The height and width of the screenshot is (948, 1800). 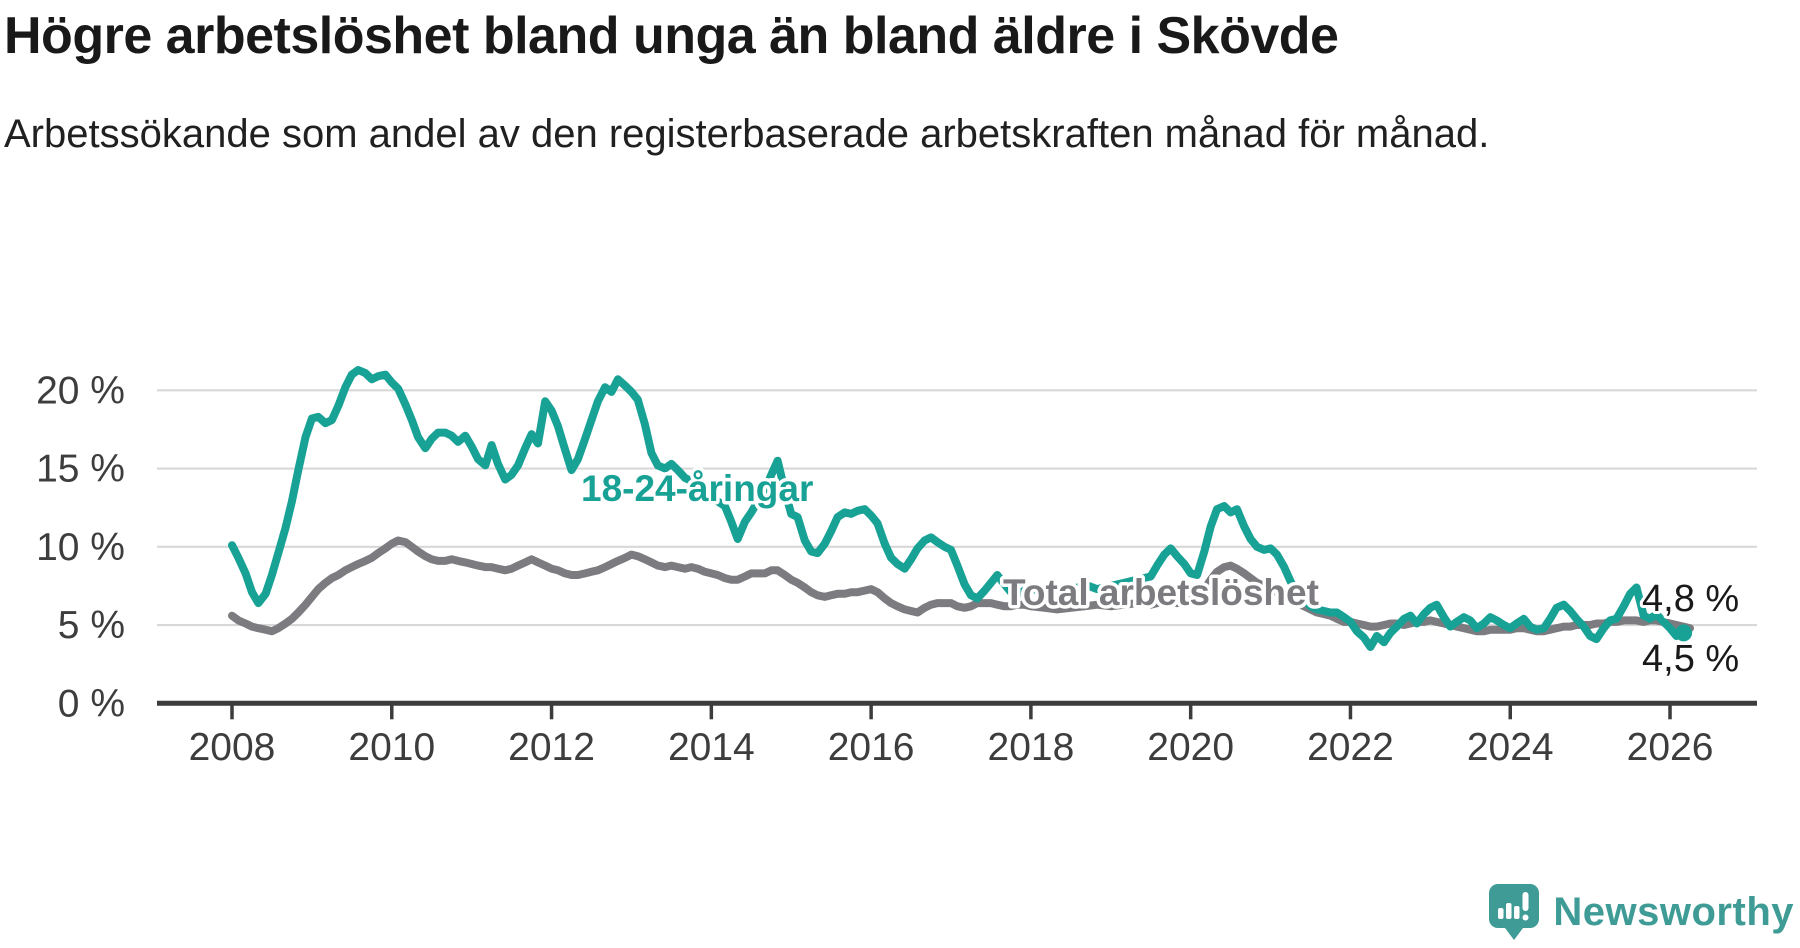 What do you see at coordinates (1031, 747) in the screenshot?
I see `x-tick-label: 2018` at bounding box center [1031, 747].